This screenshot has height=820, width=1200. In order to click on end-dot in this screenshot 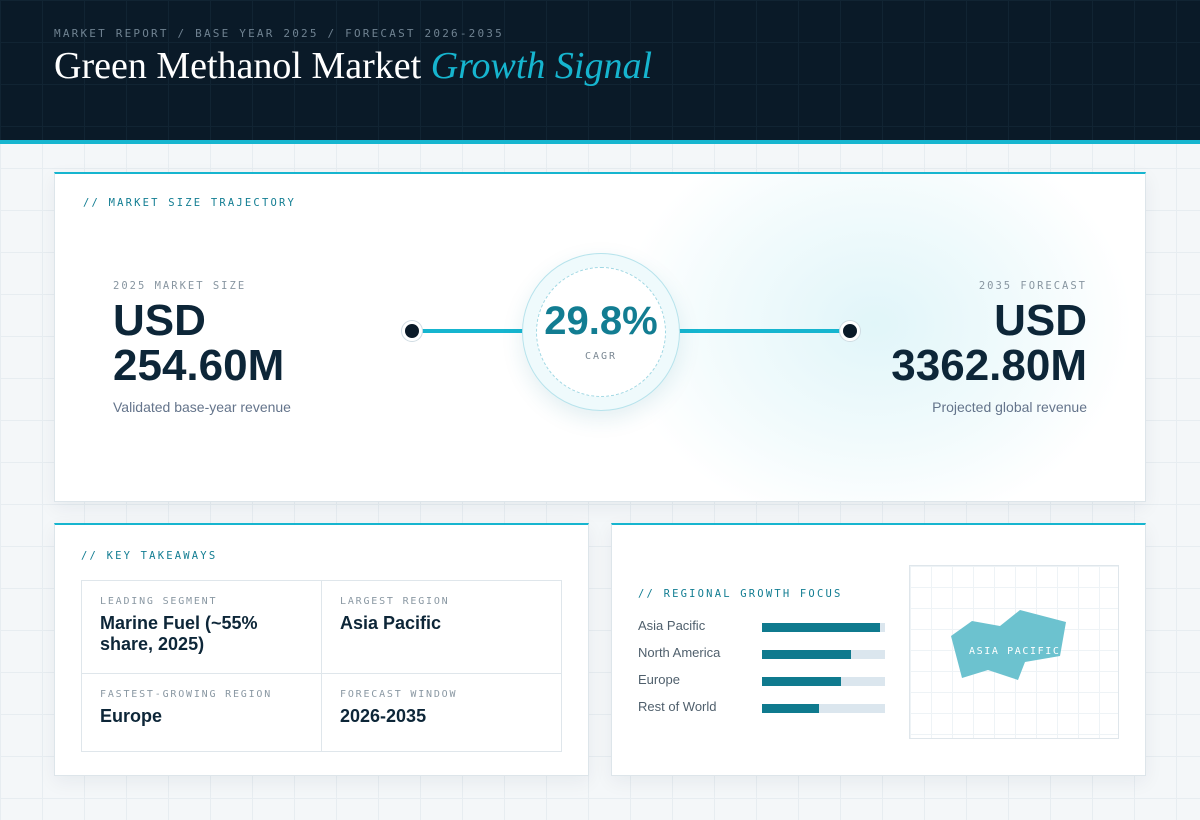, I will do `click(850, 331)`.